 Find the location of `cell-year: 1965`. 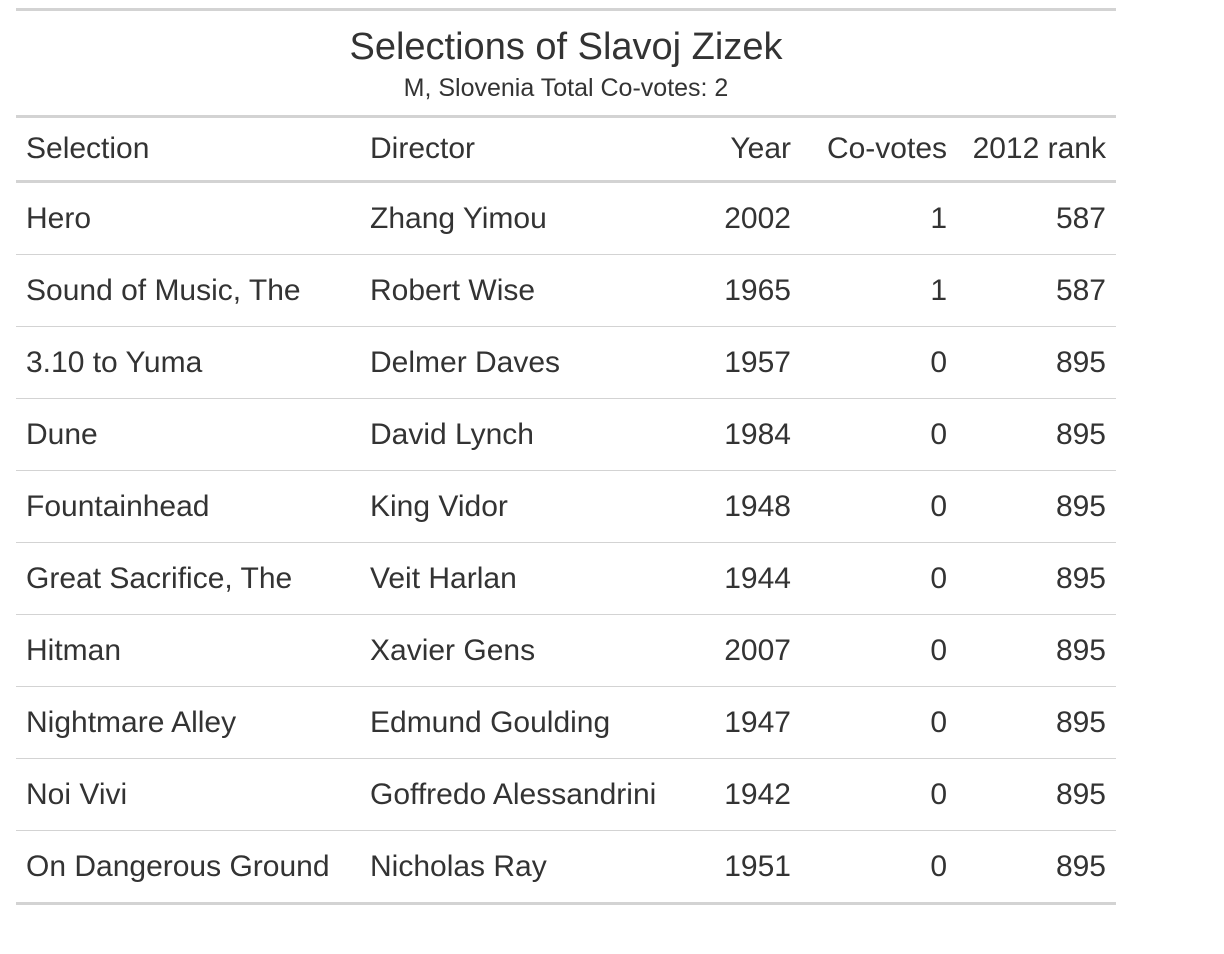

cell-year: 1965 is located at coordinates (748, 290).